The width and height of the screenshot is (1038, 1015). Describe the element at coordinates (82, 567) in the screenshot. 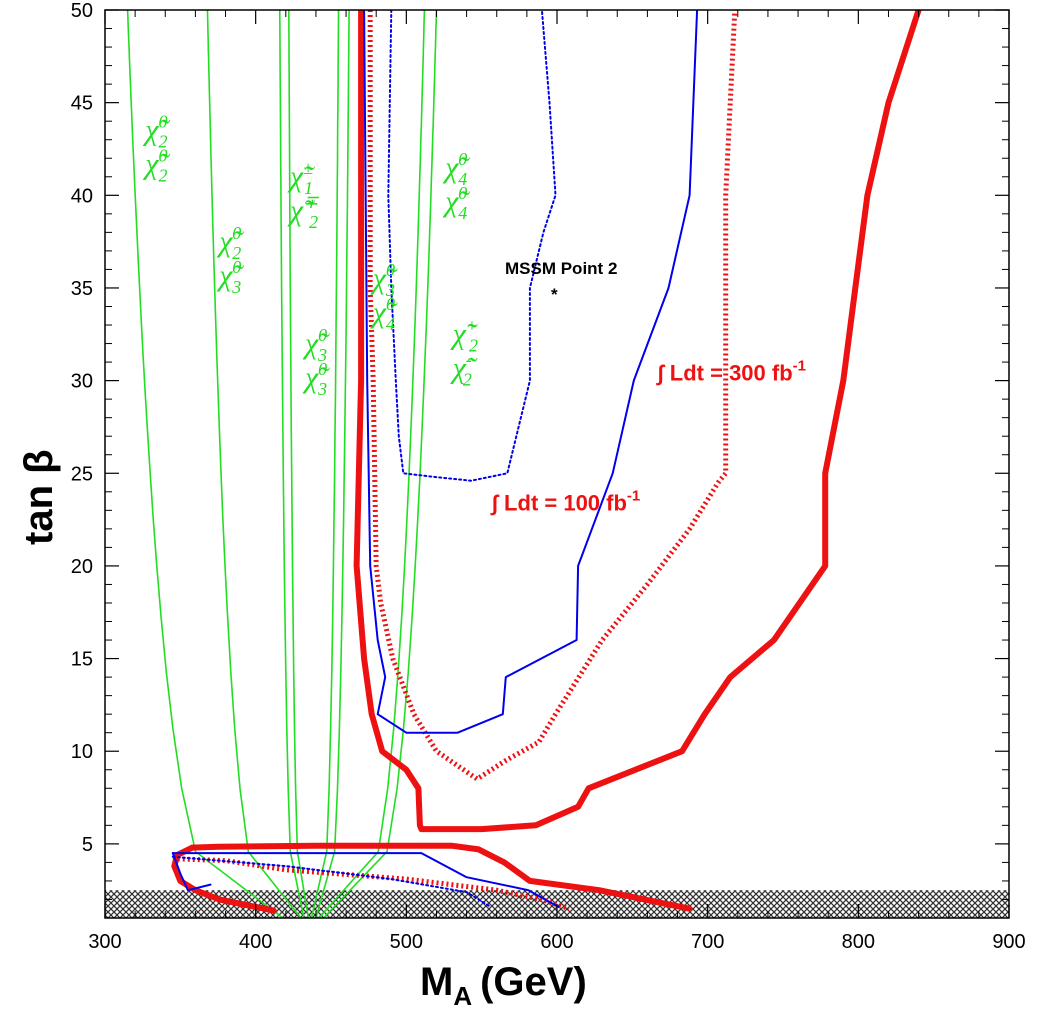

I see `y-tick-label: 20` at that location.